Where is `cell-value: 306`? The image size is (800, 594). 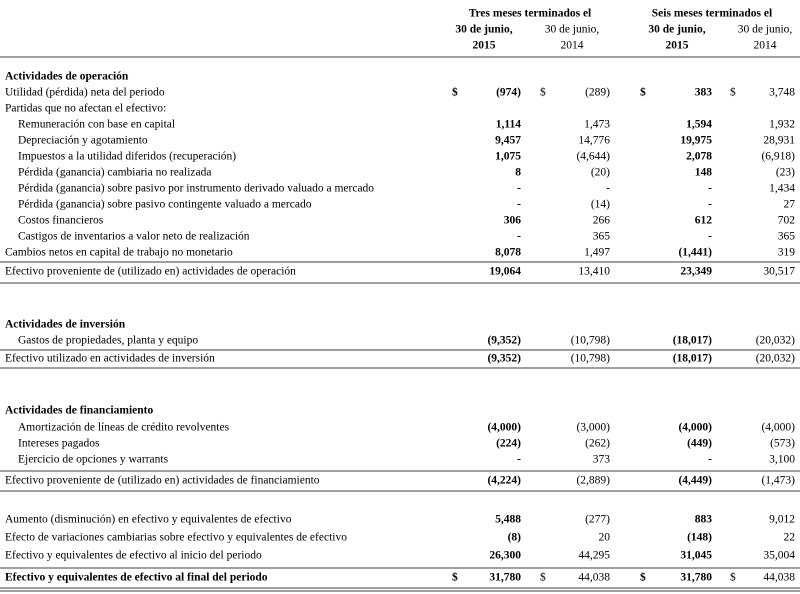 cell-value: 306 is located at coordinates (513, 221).